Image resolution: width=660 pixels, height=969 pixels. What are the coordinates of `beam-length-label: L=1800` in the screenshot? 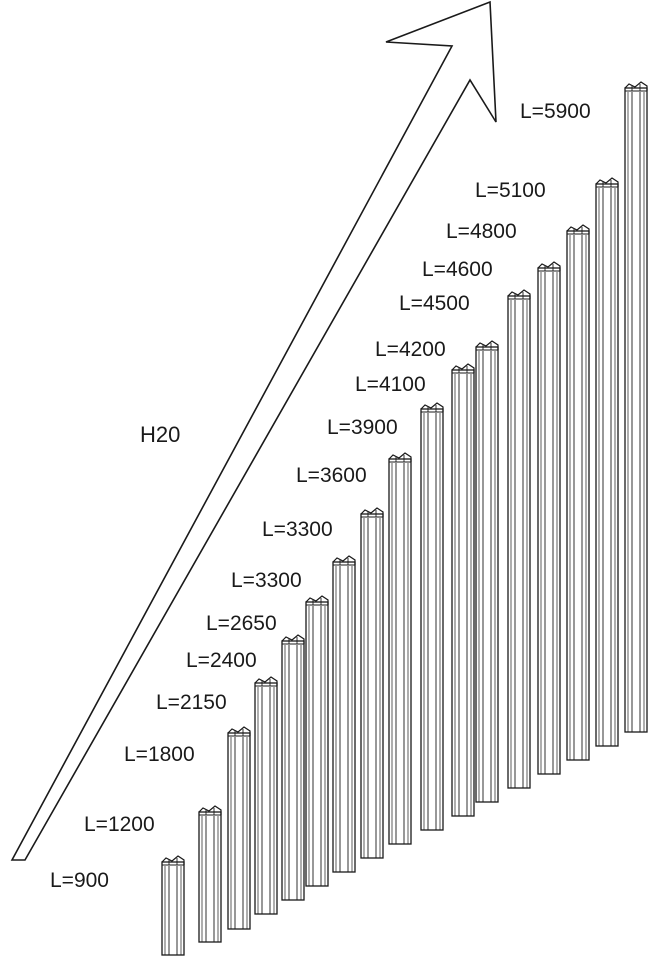 It's located at (159, 754).